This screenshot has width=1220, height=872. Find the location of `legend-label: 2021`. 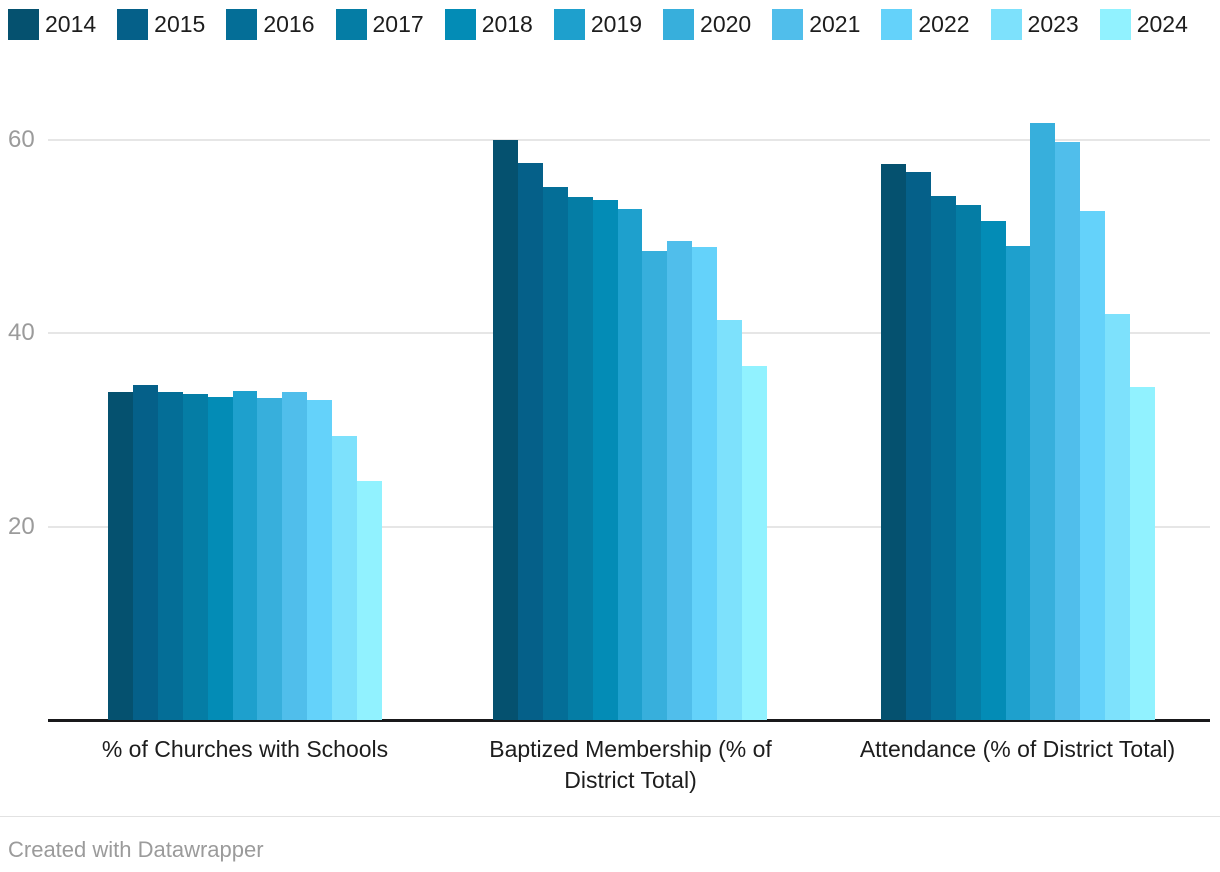

legend-label: 2021 is located at coordinates (835, 24).